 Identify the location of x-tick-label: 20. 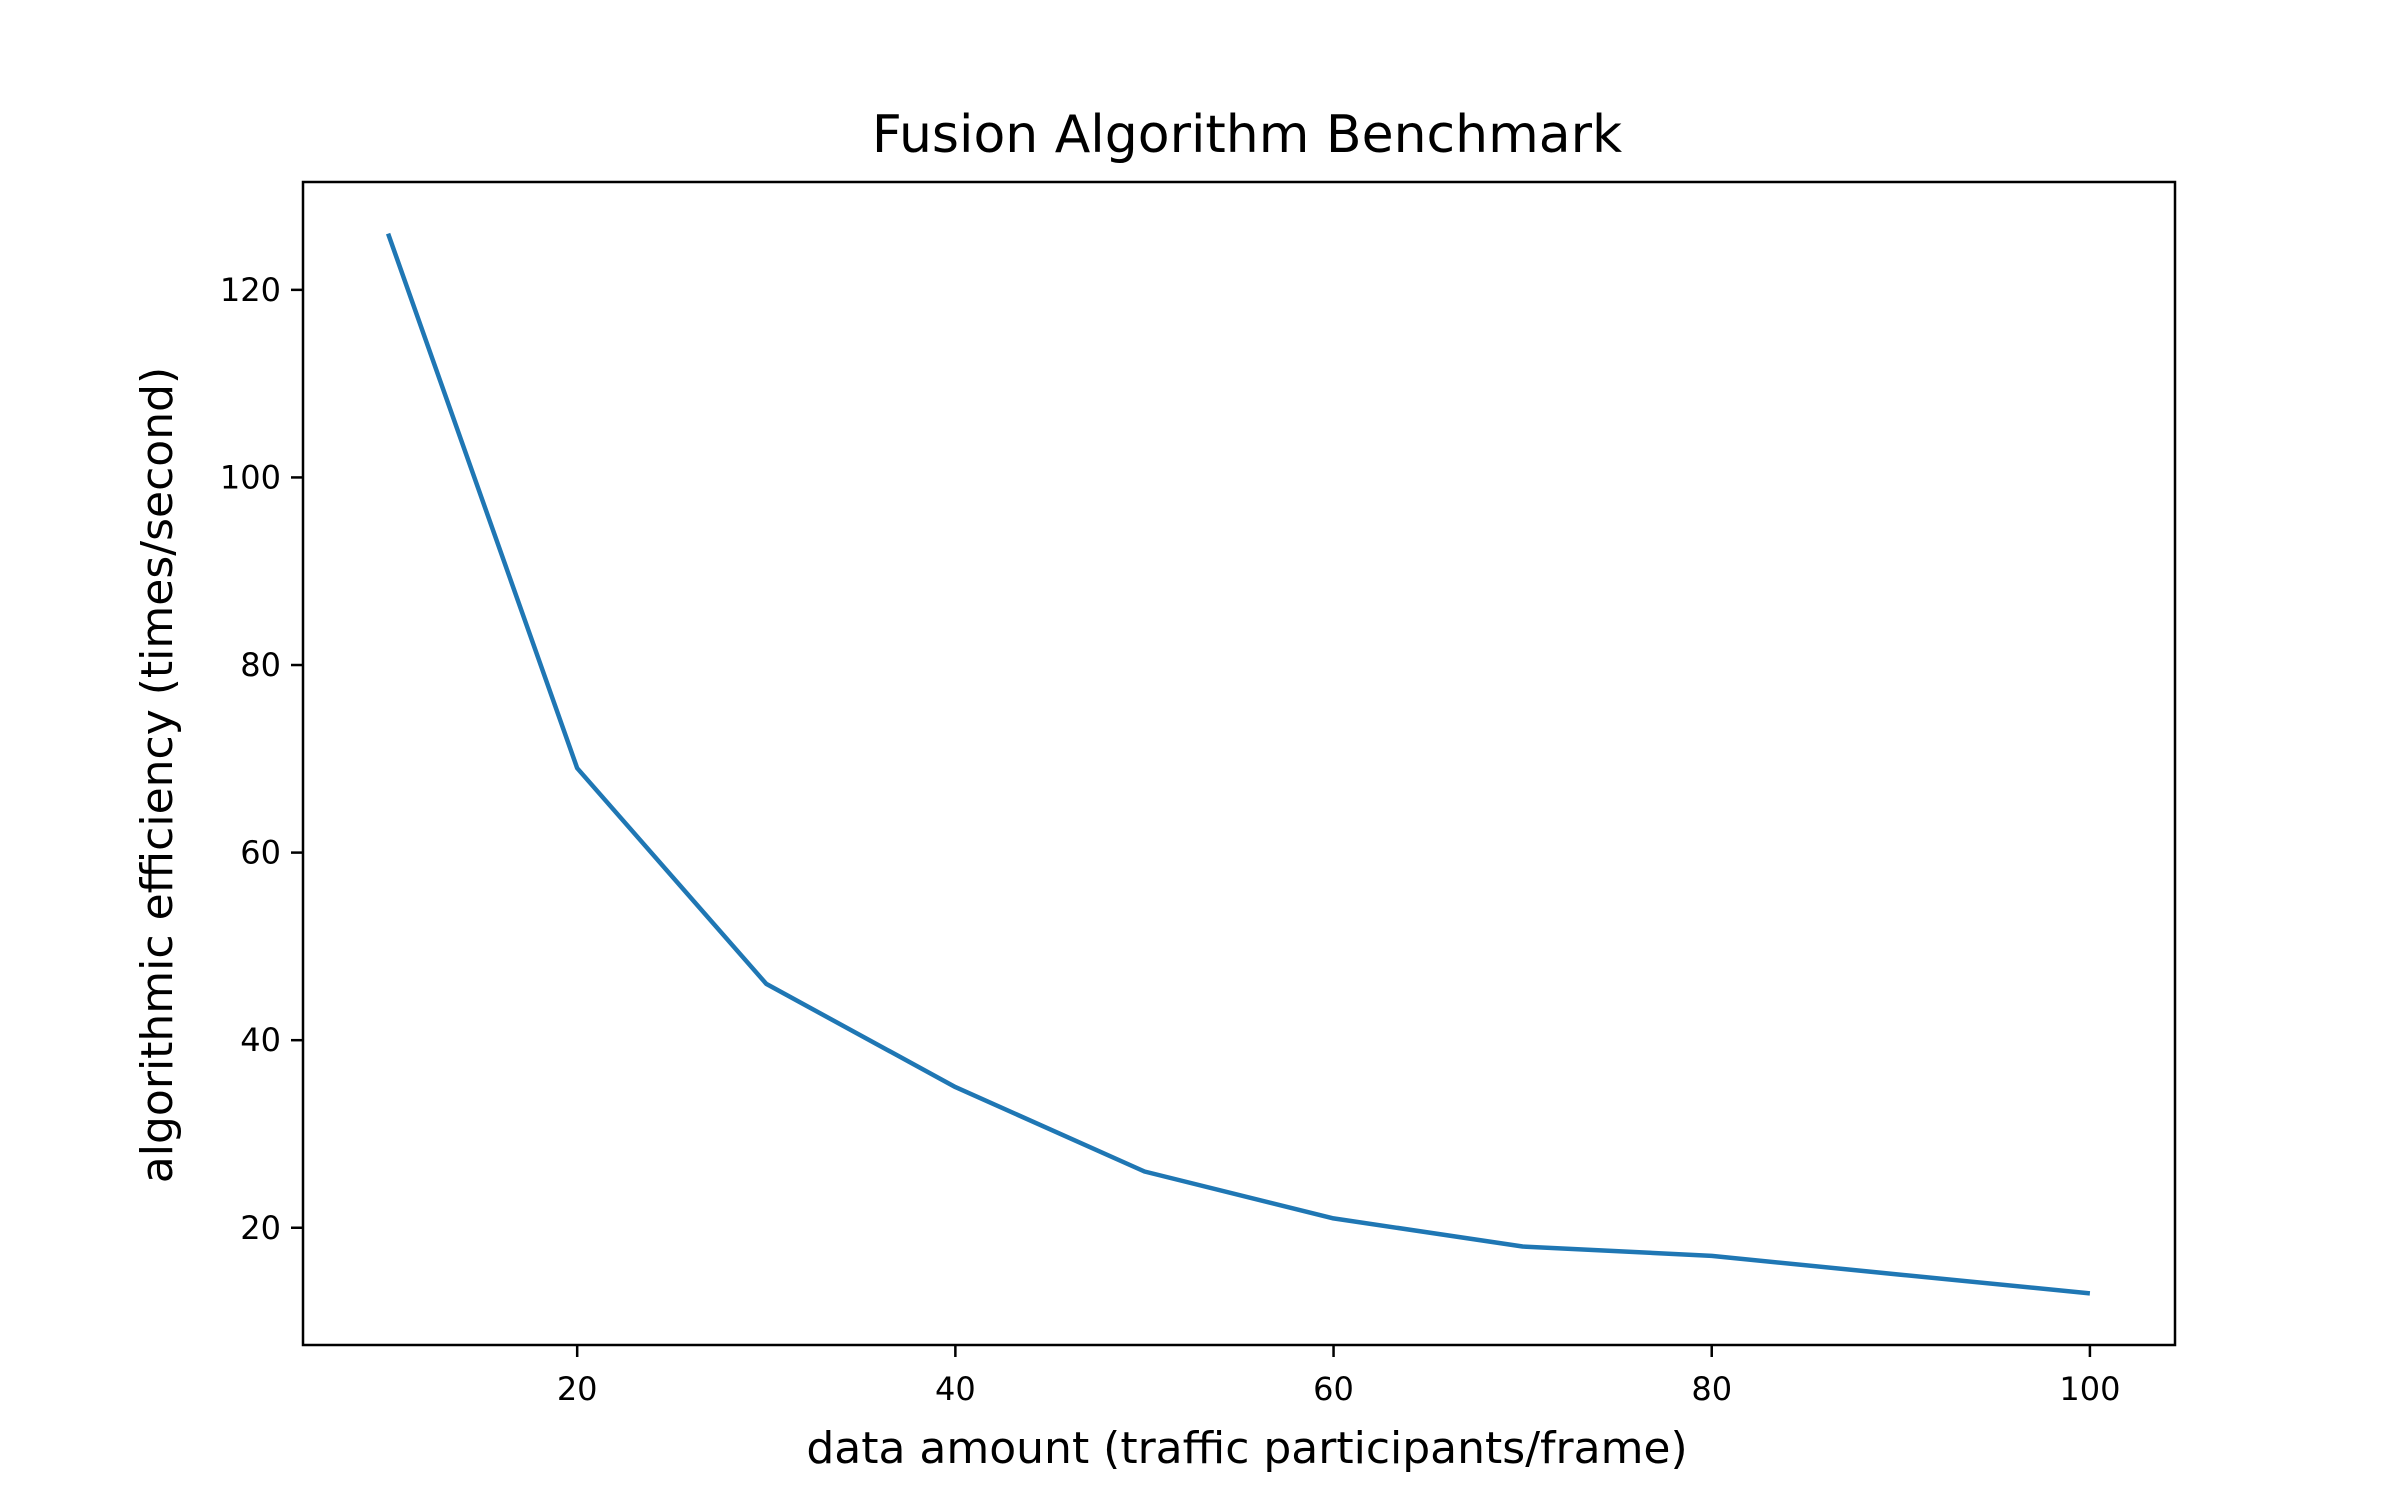
(577, 1389).